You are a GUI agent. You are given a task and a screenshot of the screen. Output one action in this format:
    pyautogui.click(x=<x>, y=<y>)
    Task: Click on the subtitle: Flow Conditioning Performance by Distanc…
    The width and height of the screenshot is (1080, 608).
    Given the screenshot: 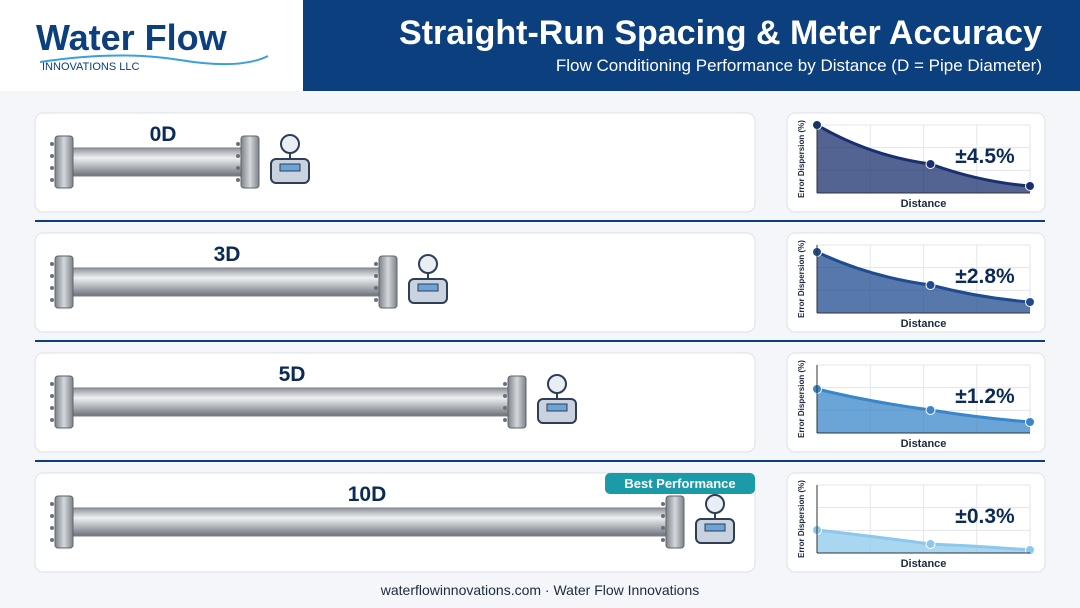 What is the action you would take?
    pyautogui.click(x=799, y=65)
    